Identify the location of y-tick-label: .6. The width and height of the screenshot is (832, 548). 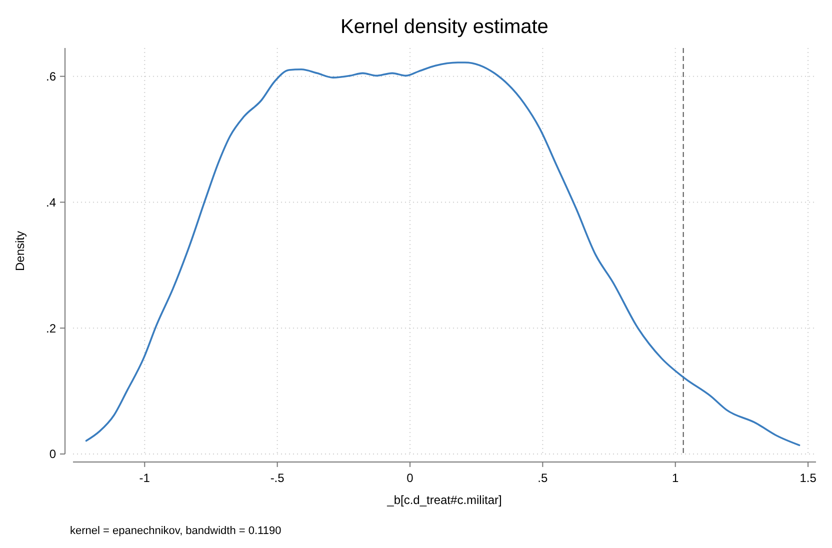
(51, 77).